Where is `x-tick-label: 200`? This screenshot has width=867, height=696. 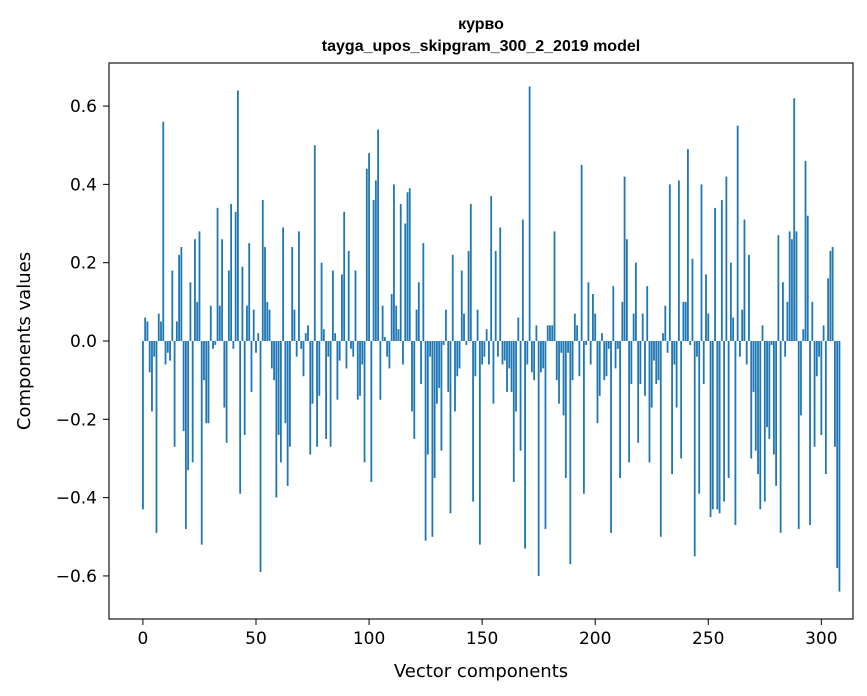
x-tick-label: 200 is located at coordinates (595, 639).